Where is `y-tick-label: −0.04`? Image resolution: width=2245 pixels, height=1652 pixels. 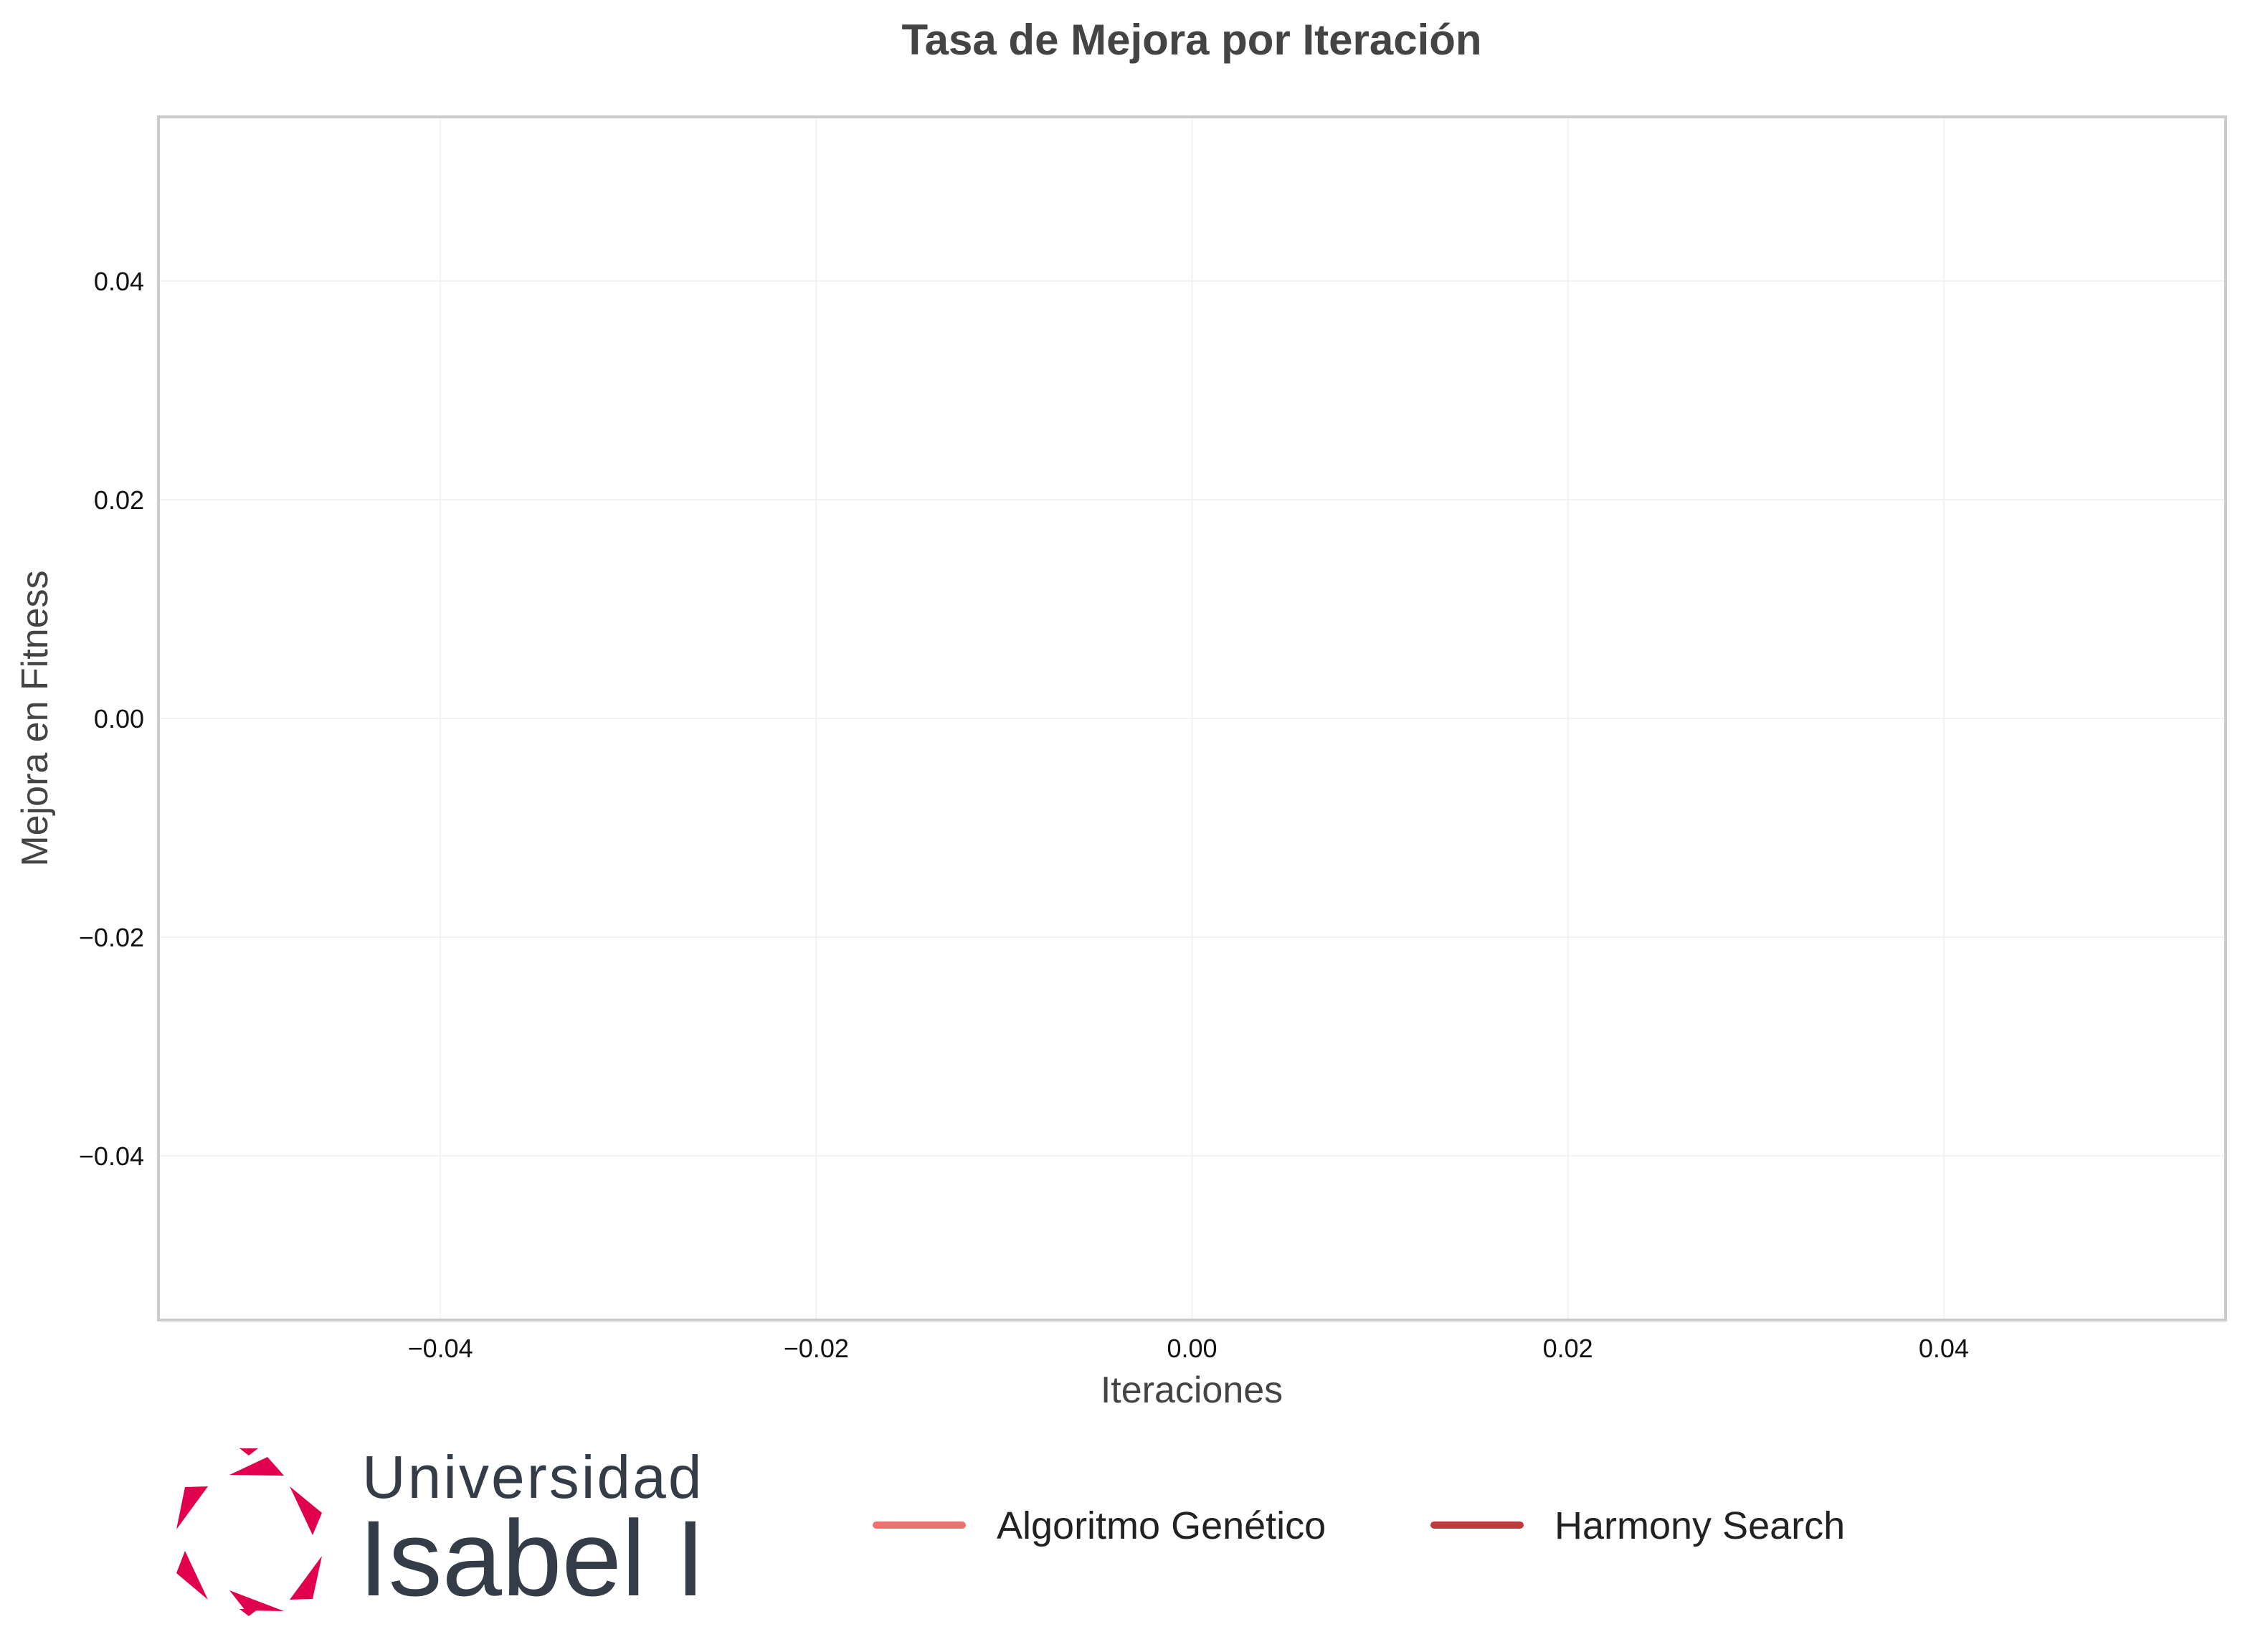 y-tick-label: −0.04 is located at coordinates (111, 1156).